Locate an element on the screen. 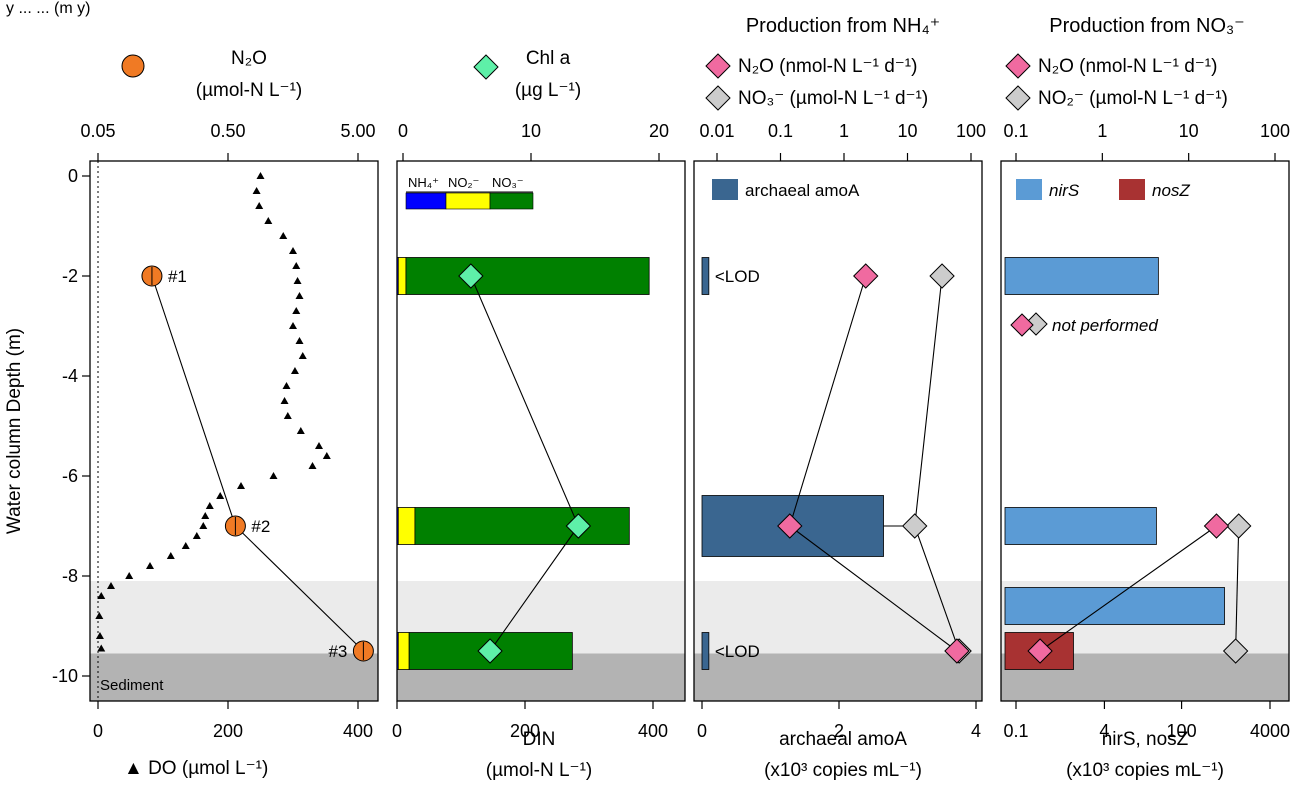 This screenshot has width=1301, height=809. n2o-unit: (µmol-N L⁻¹) is located at coordinates (249, 90).